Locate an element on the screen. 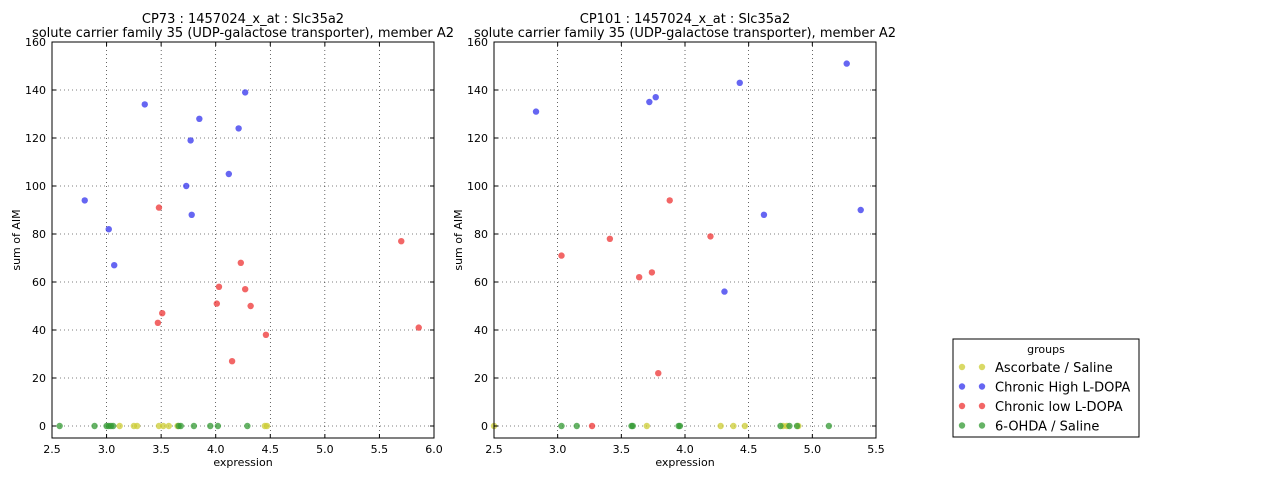 The image size is (1280, 480). y-tick-label: 80 is located at coordinates (39, 234).